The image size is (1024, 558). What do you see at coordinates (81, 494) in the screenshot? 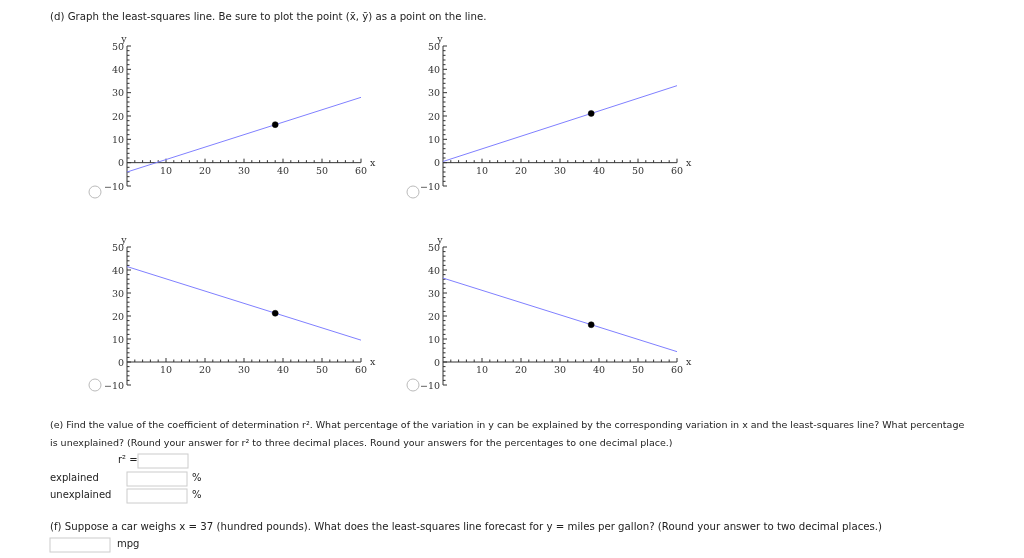
I see `text: unexplained` at bounding box center [81, 494].